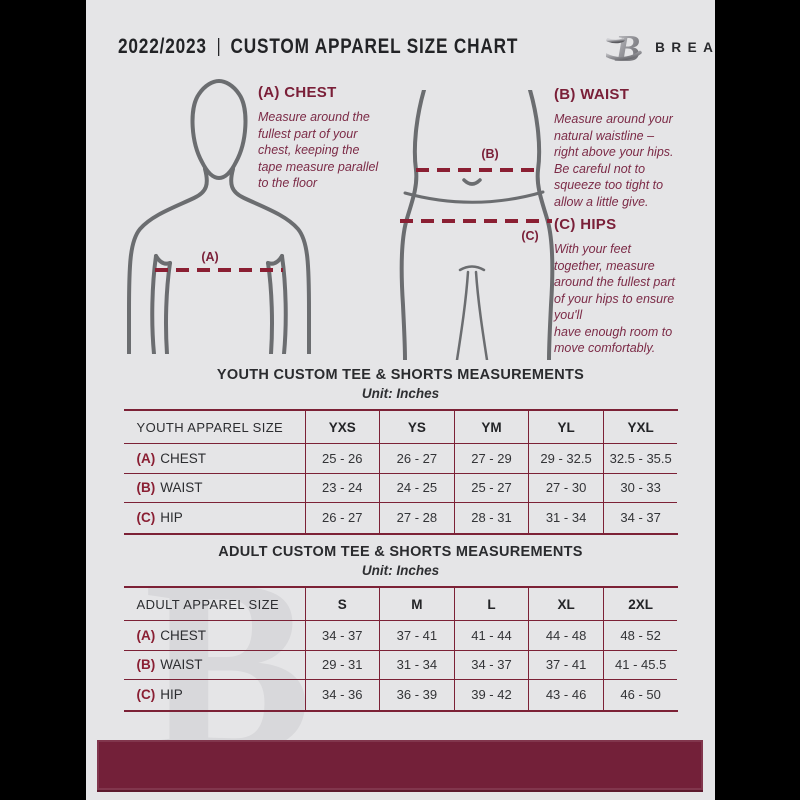  Describe the element at coordinates (297, 92) in the screenshot. I see `chest-heading: (A) CHEST` at that location.